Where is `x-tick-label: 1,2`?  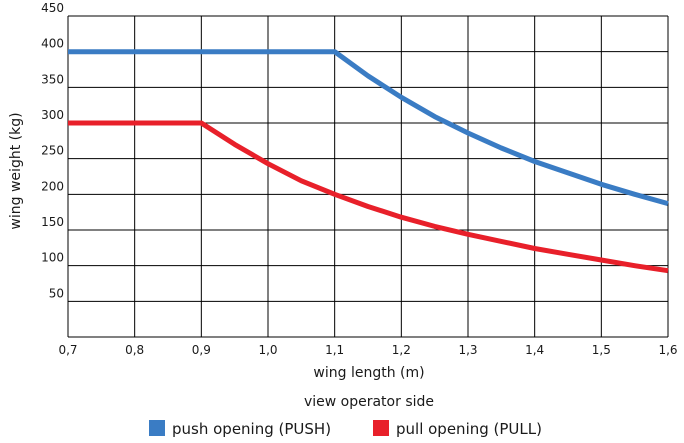 x-tick-label: 1,2 is located at coordinates (401, 350).